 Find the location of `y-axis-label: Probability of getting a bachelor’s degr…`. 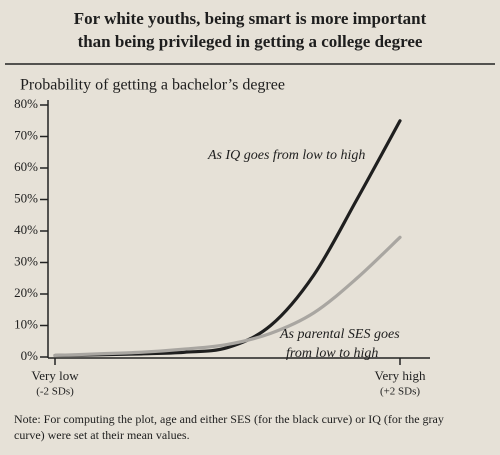

y-axis-label: Probability of getting a bachelor’s degr… is located at coordinates (152, 85).